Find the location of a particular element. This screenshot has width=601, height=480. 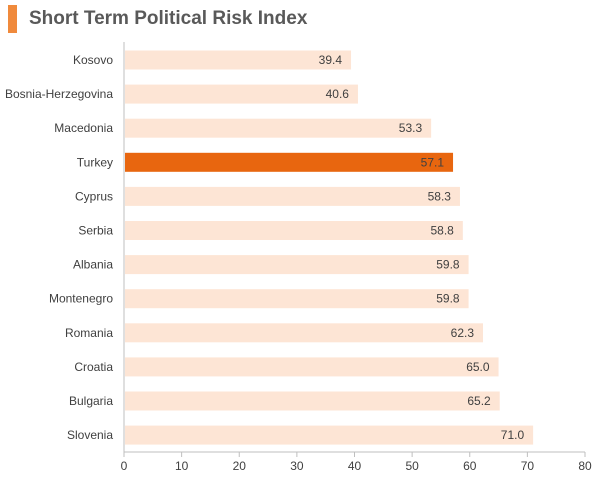

chart-title: Short Term Political Risk Index is located at coordinates (168, 18).